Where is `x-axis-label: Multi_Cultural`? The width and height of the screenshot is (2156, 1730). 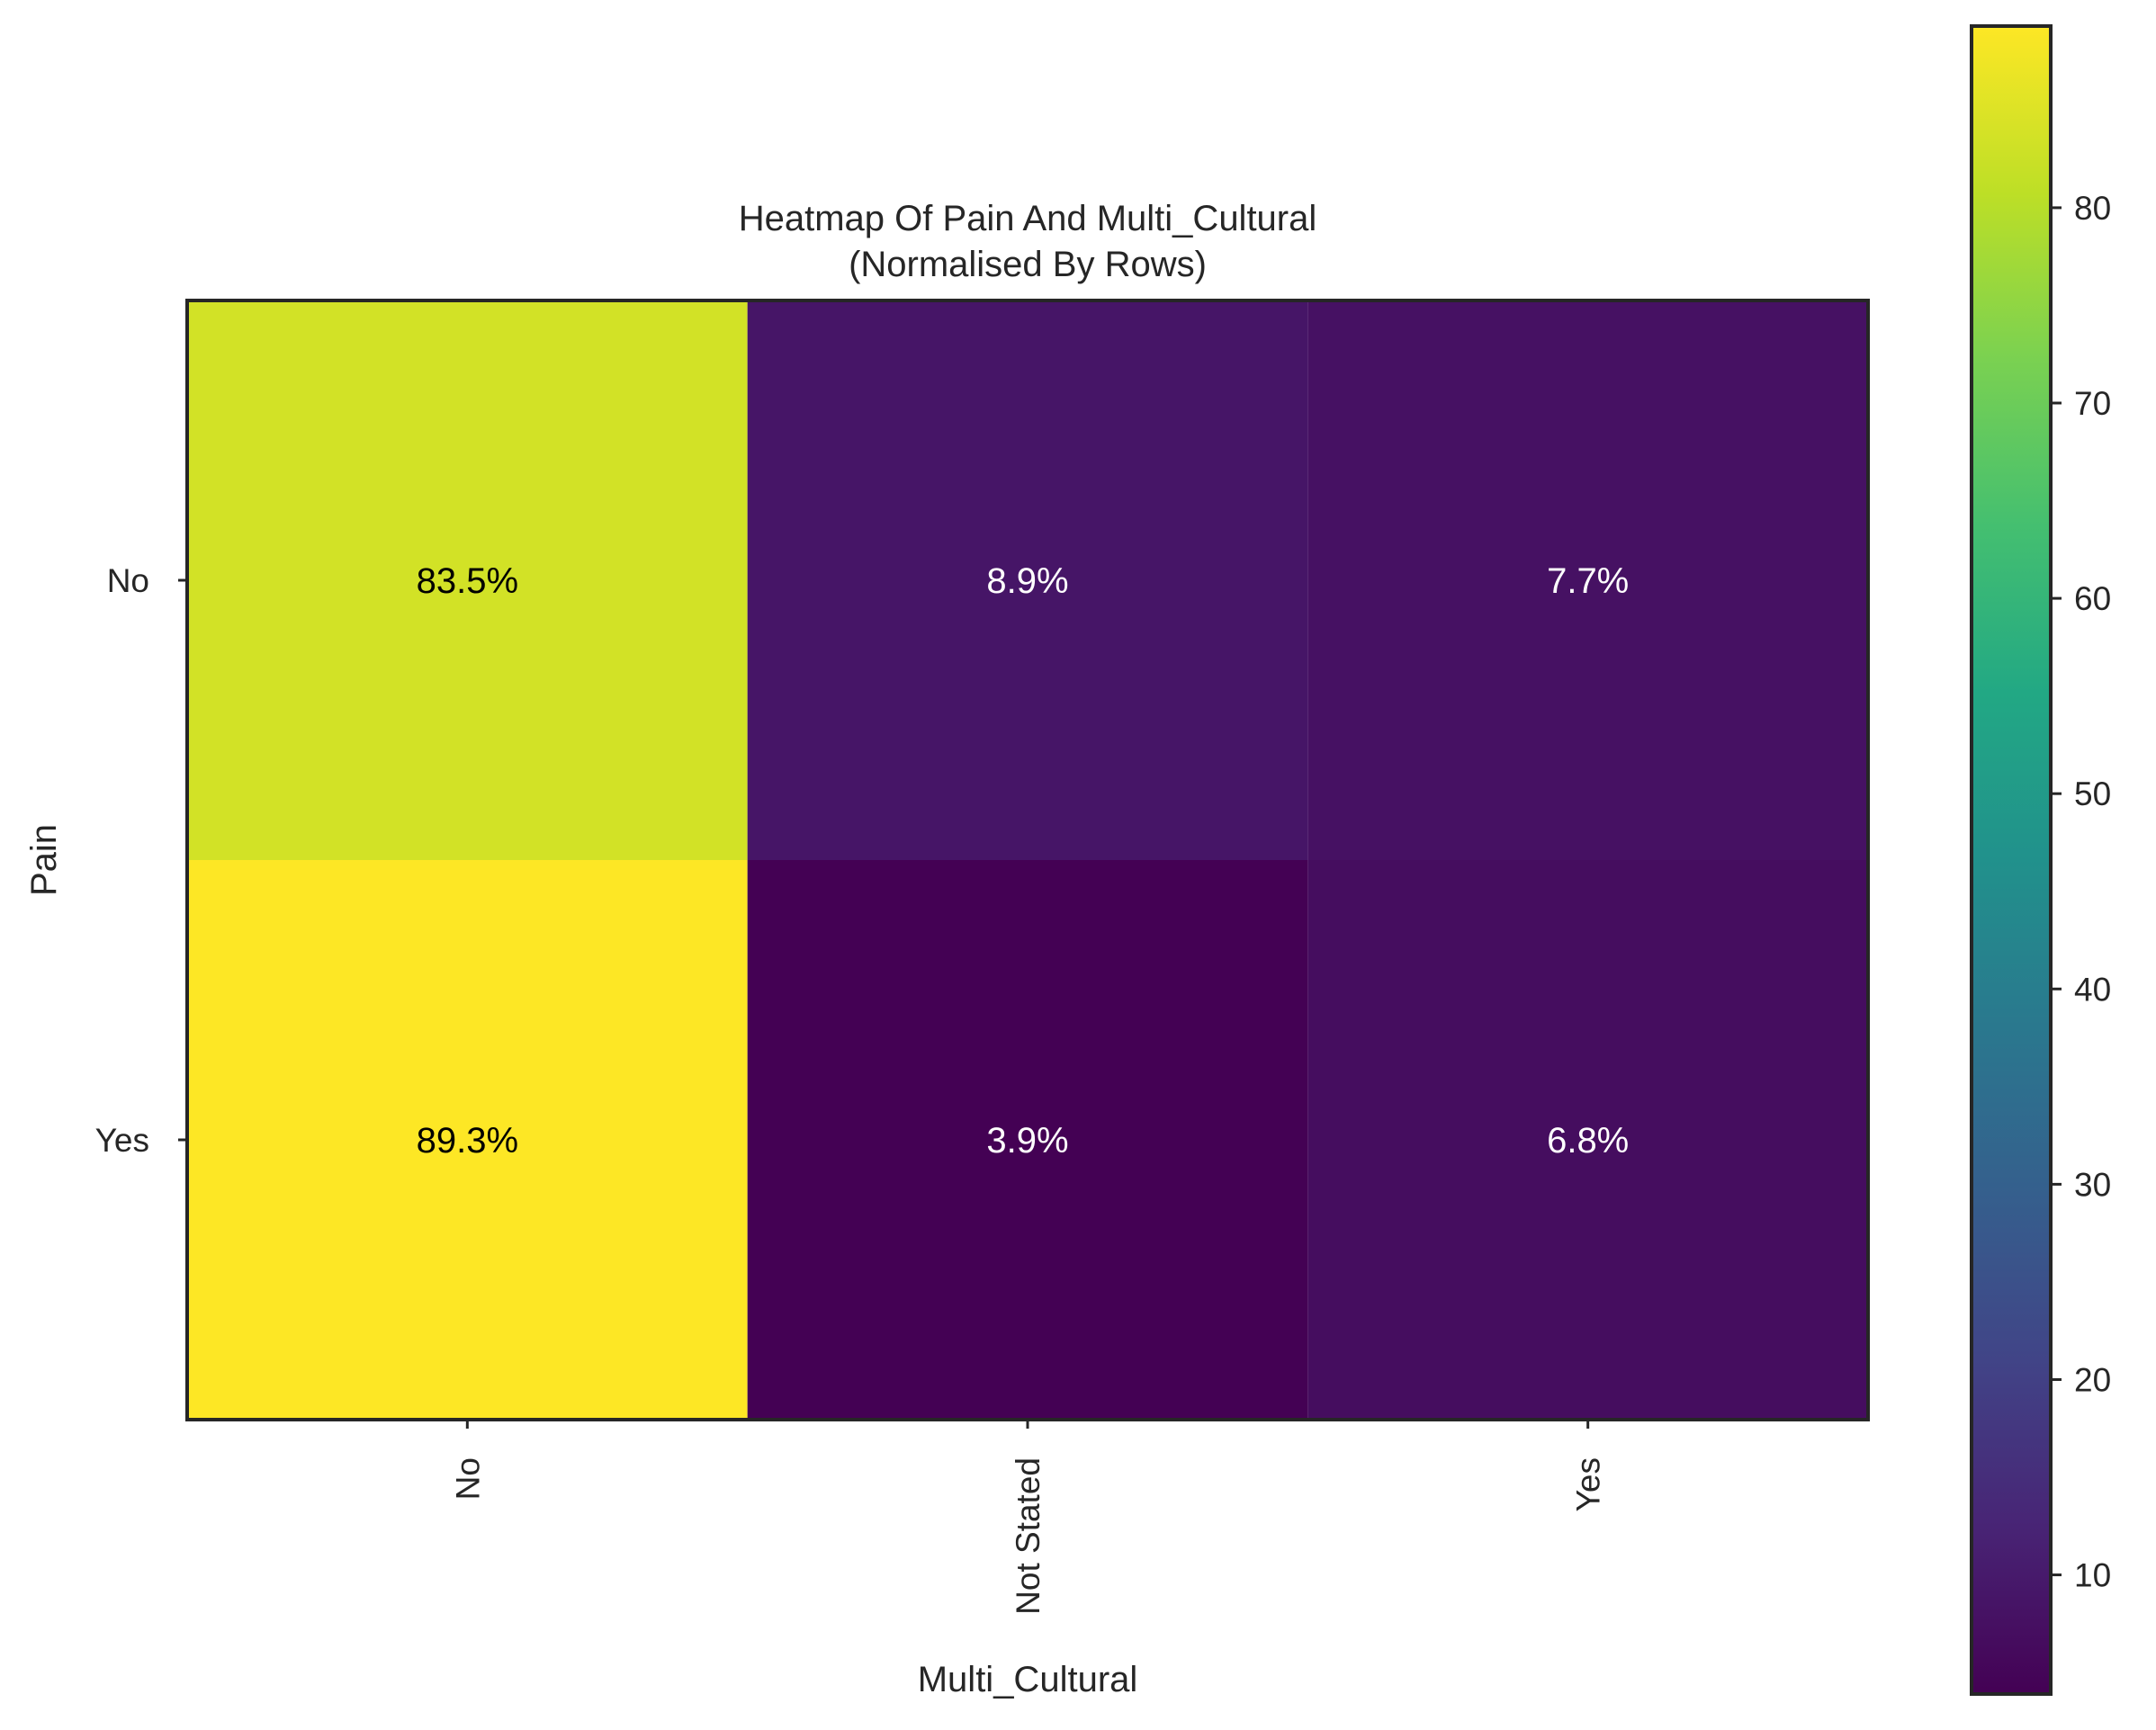
x-axis-label: Multi_Cultural is located at coordinates (1028, 1679).